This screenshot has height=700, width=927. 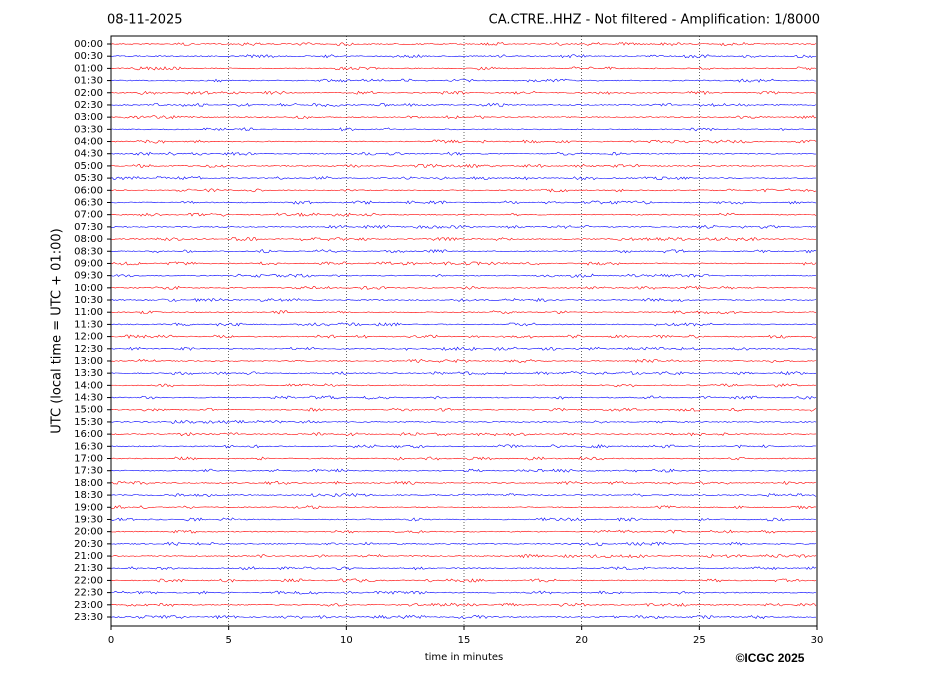 I want to click on y-tick-label: 09:30, so click(x=88, y=276).